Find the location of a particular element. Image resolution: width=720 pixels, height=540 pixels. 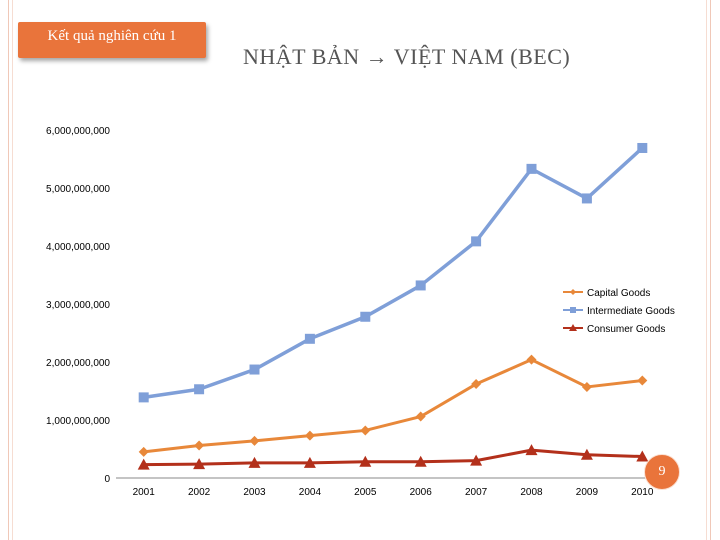

legend-label-intermediate-goods: Intermediate Goods is located at coordinates (631, 311).